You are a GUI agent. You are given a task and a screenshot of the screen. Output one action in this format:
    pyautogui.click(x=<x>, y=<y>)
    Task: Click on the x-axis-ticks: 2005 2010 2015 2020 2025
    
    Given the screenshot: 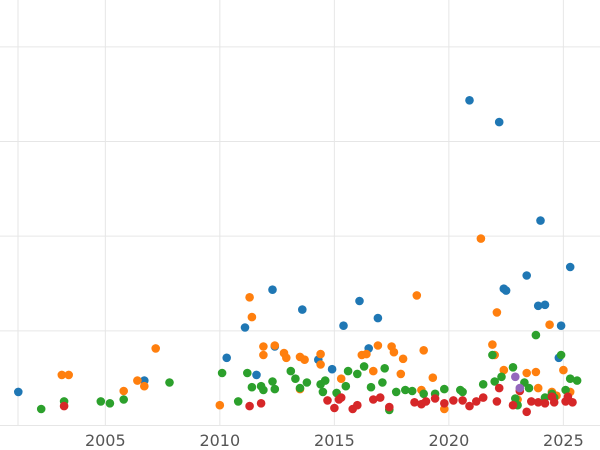 What is the action you would take?
    pyautogui.click(x=334, y=440)
    